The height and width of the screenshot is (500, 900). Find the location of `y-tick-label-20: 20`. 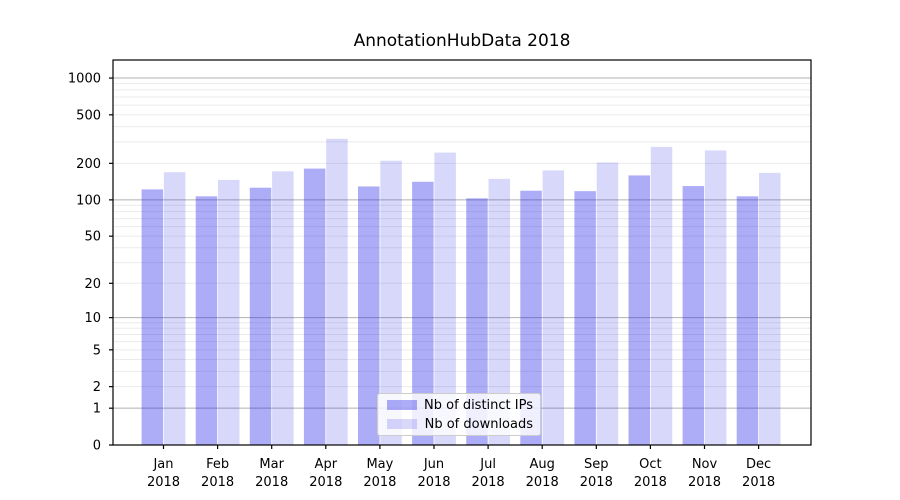

y-tick-label-20: 20 is located at coordinates (92, 284).